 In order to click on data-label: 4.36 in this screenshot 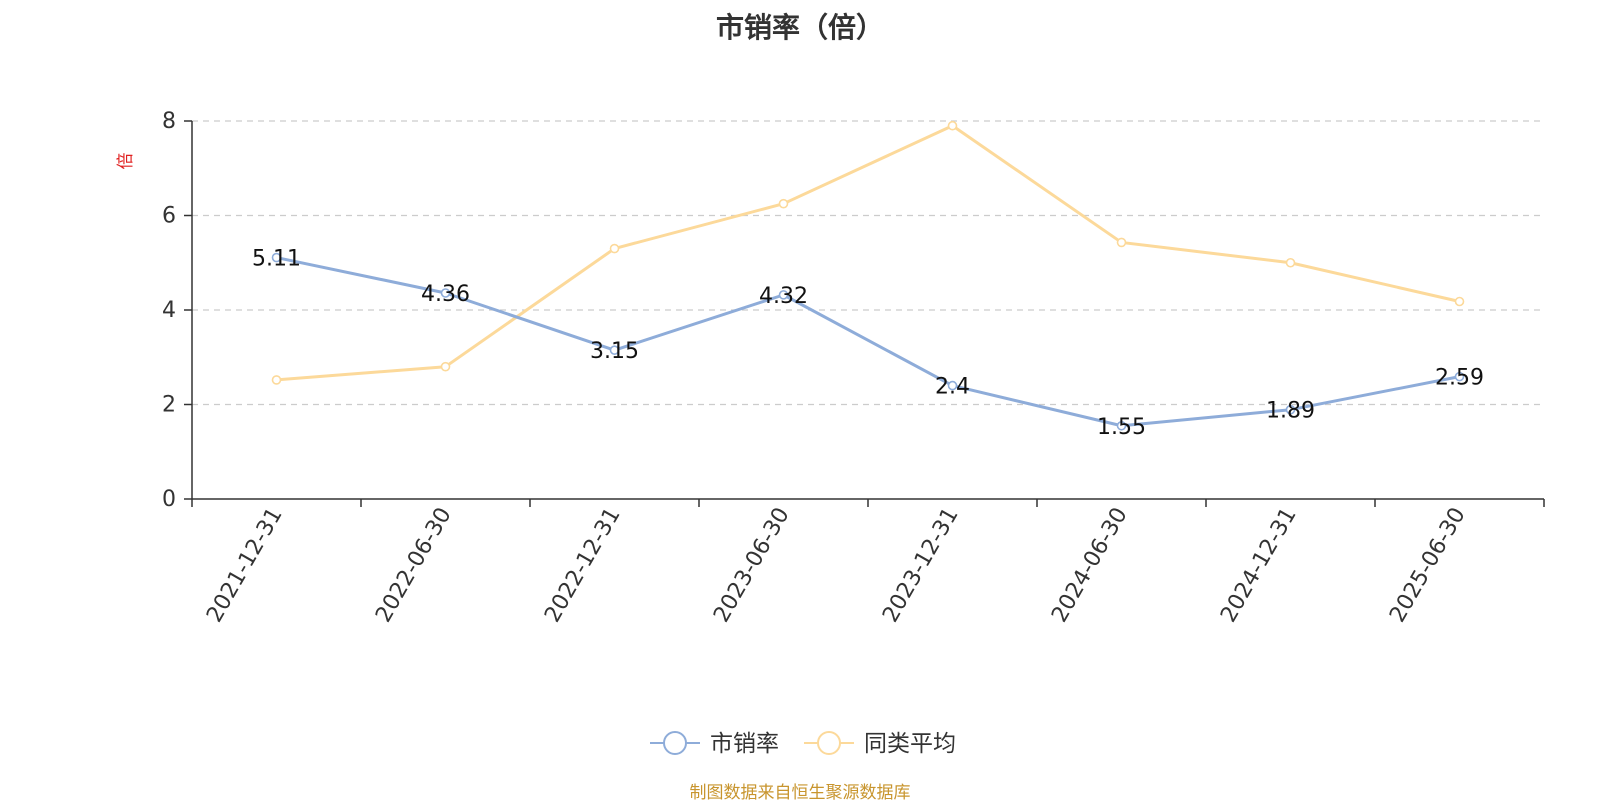, I will do `click(445, 294)`.